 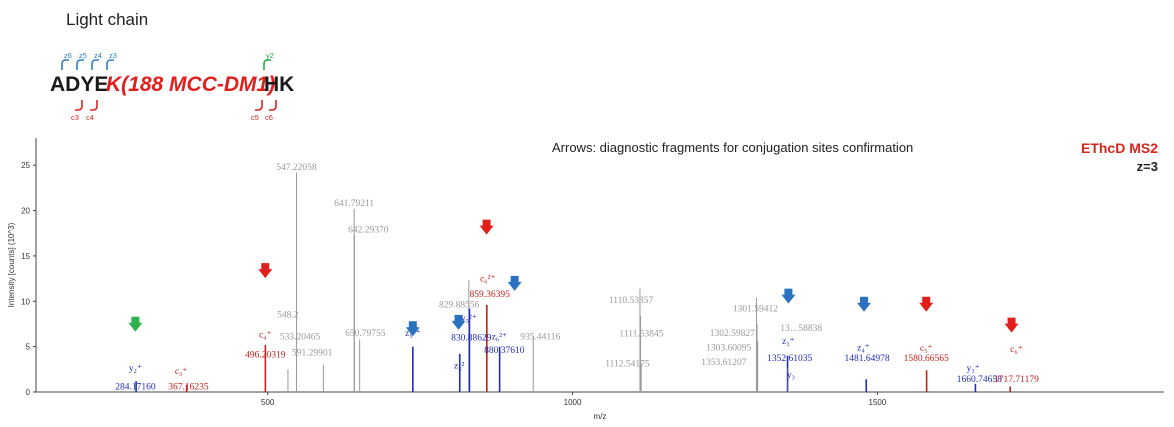 What do you see at coordinates (631, 301) in the screenshot?
I see `peak-mz-label: 1110.53357` at bounding box center [631, 301].